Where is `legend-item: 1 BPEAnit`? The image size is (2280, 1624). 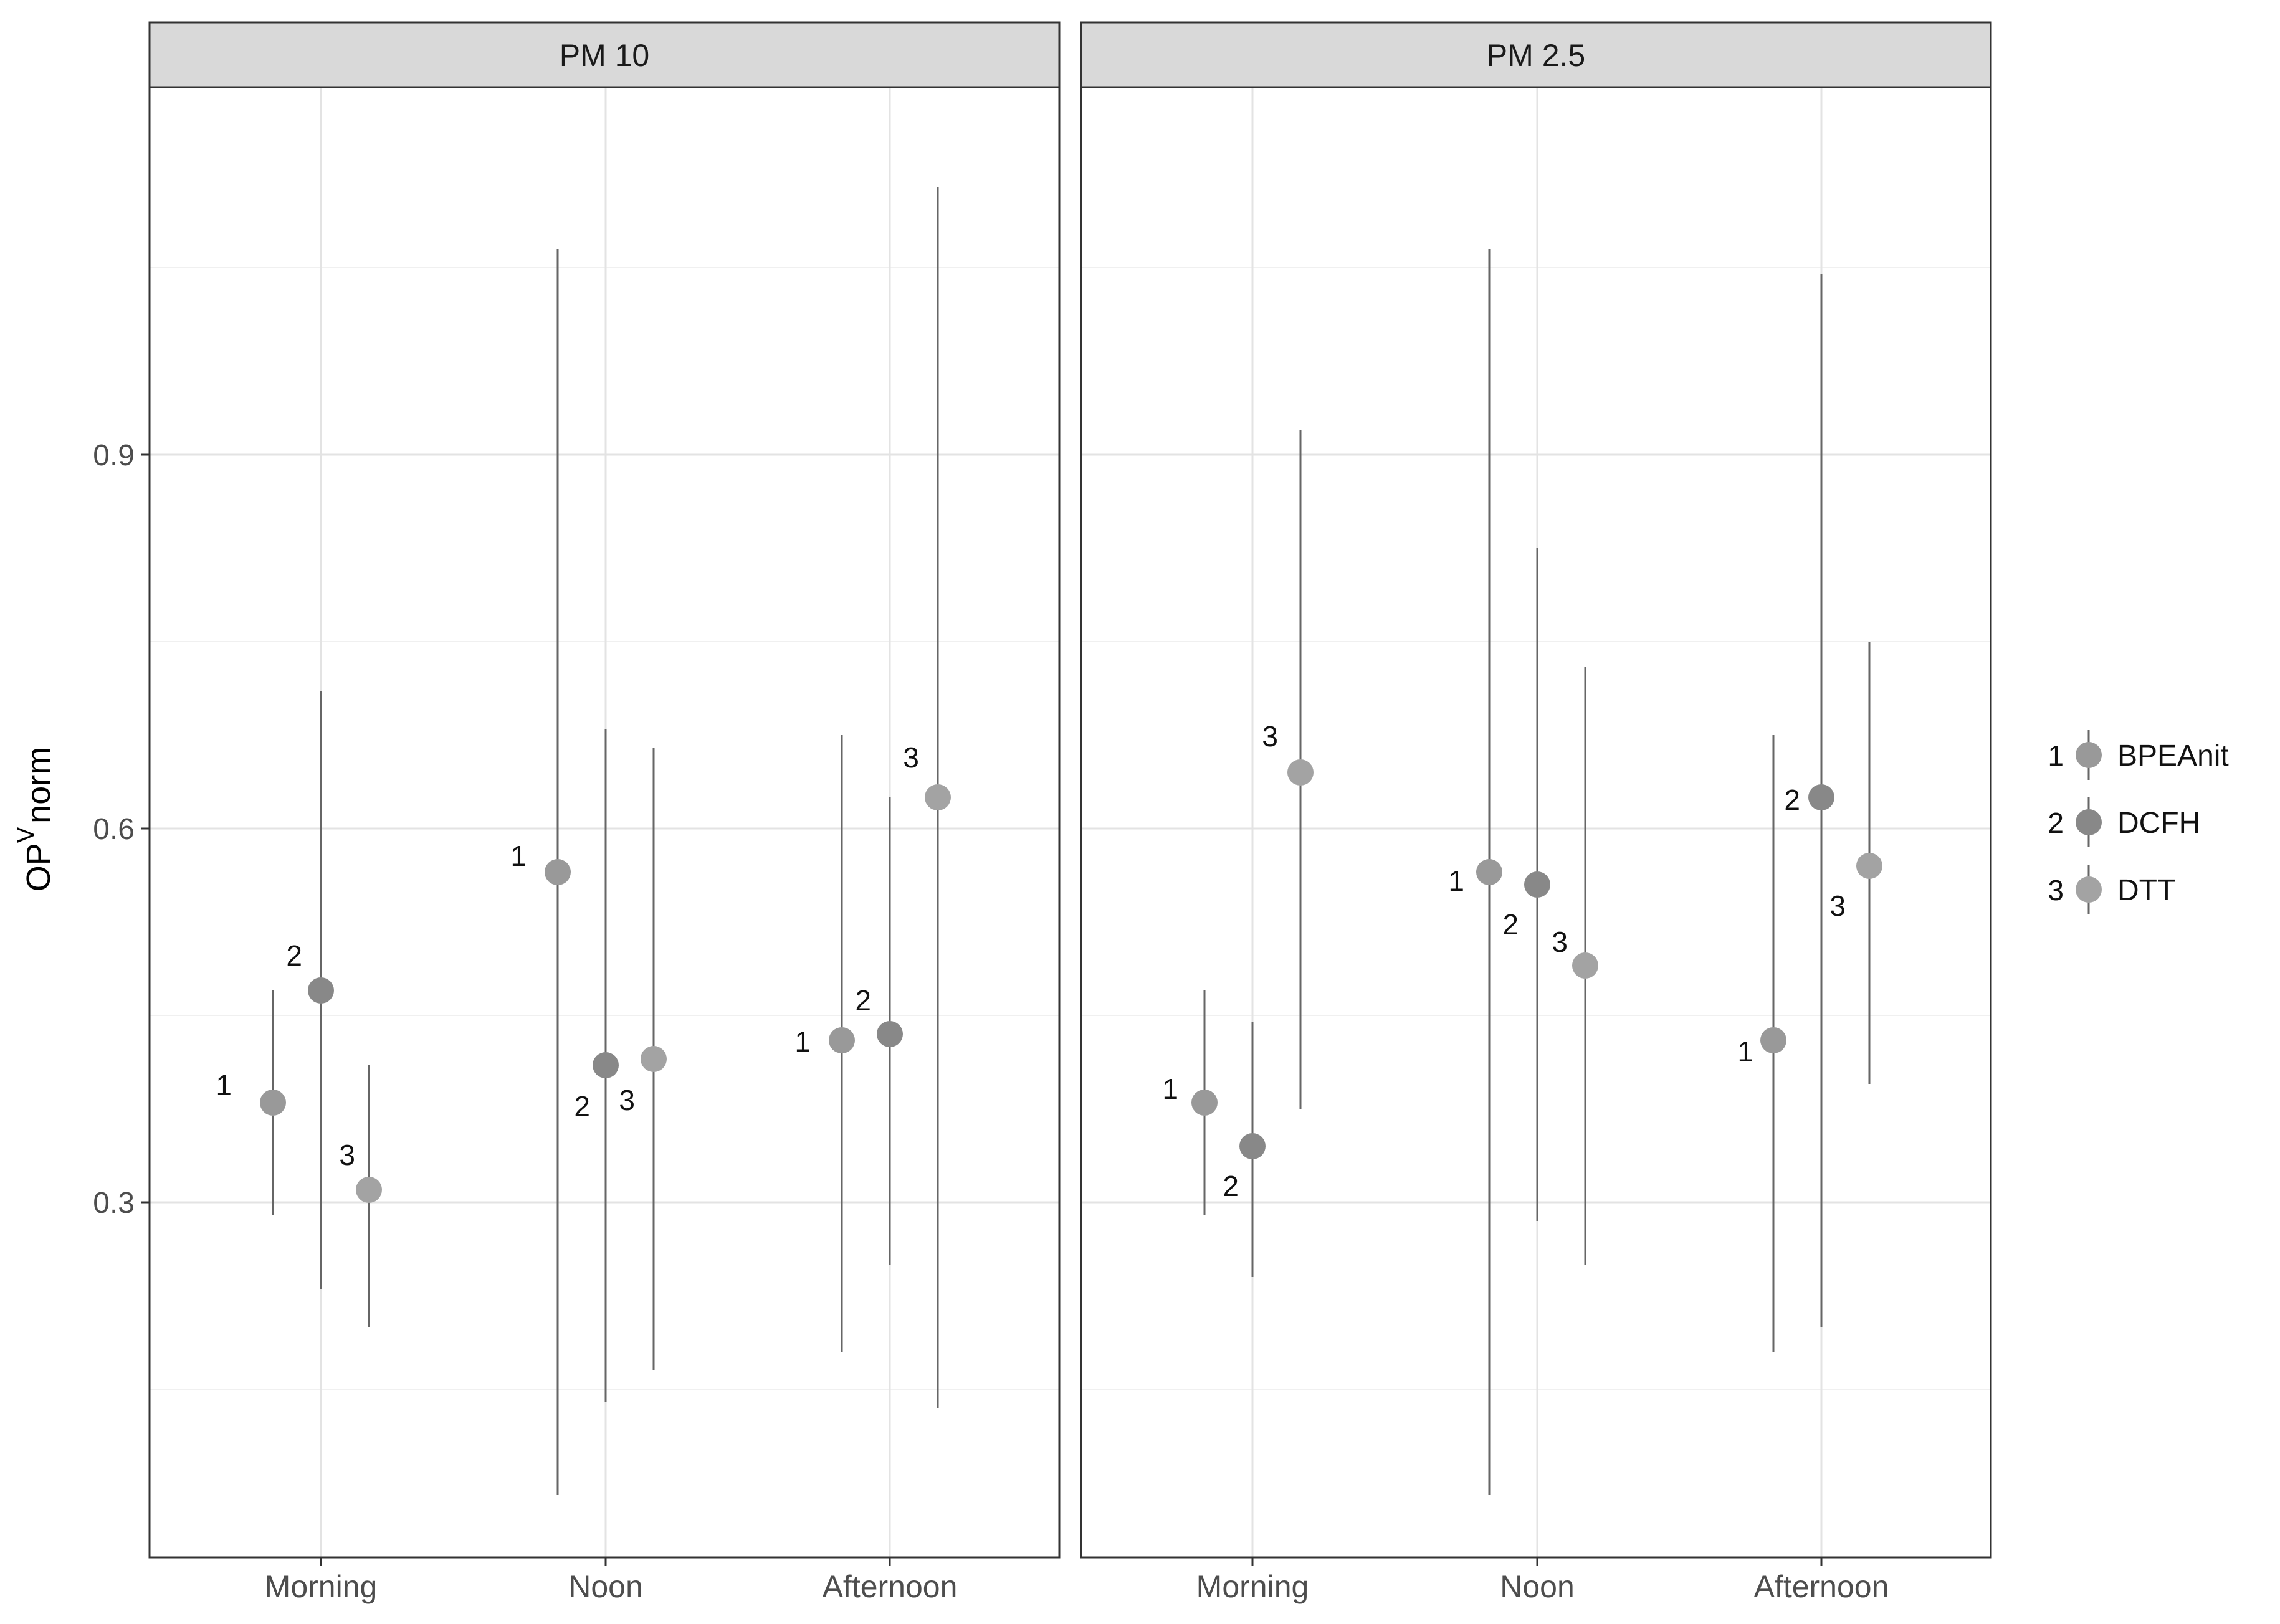
legend-item: 1 BPEAnit is located at coordinates (2138, 755).